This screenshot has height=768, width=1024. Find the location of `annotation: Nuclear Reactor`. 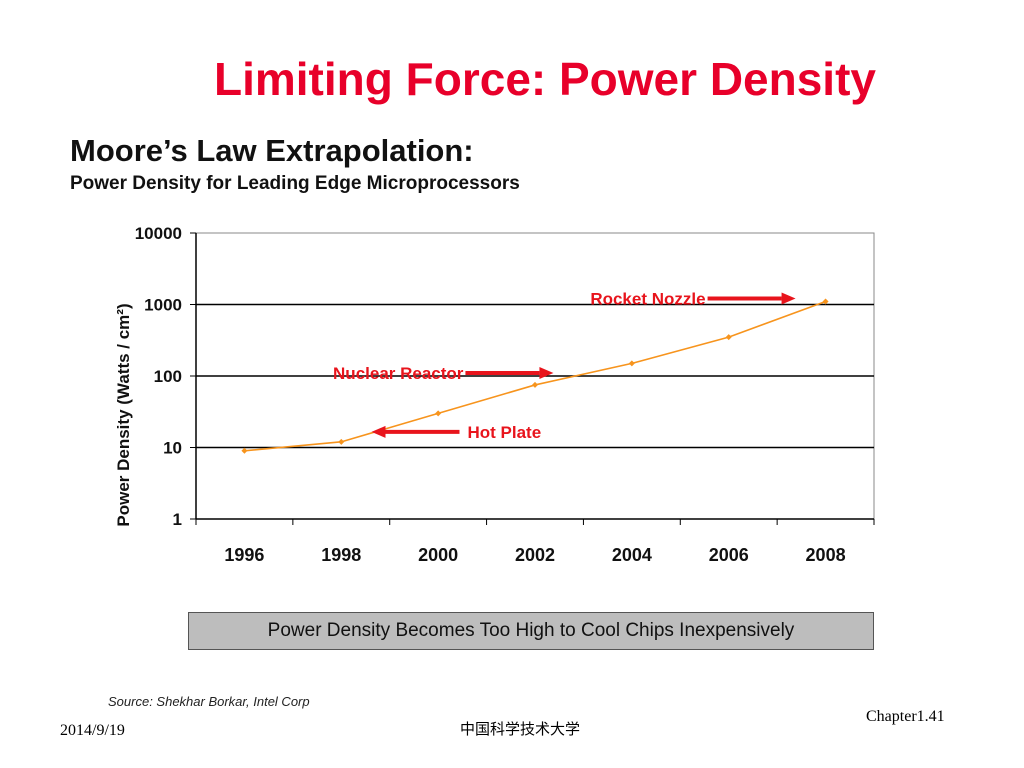

annotation: Nuclear Reactor is located at coordinates (443, 373).